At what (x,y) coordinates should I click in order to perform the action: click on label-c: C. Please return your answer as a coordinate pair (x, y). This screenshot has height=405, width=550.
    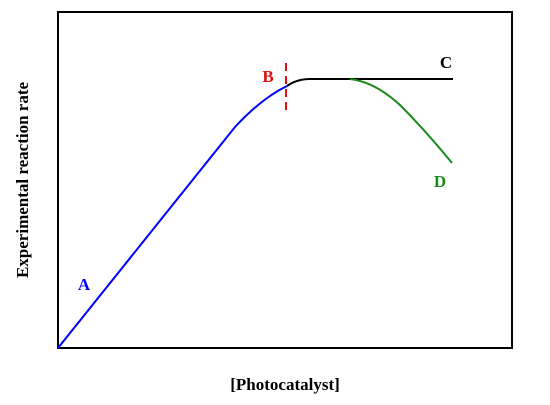
    Looking at the image, I should click on (446, 62).